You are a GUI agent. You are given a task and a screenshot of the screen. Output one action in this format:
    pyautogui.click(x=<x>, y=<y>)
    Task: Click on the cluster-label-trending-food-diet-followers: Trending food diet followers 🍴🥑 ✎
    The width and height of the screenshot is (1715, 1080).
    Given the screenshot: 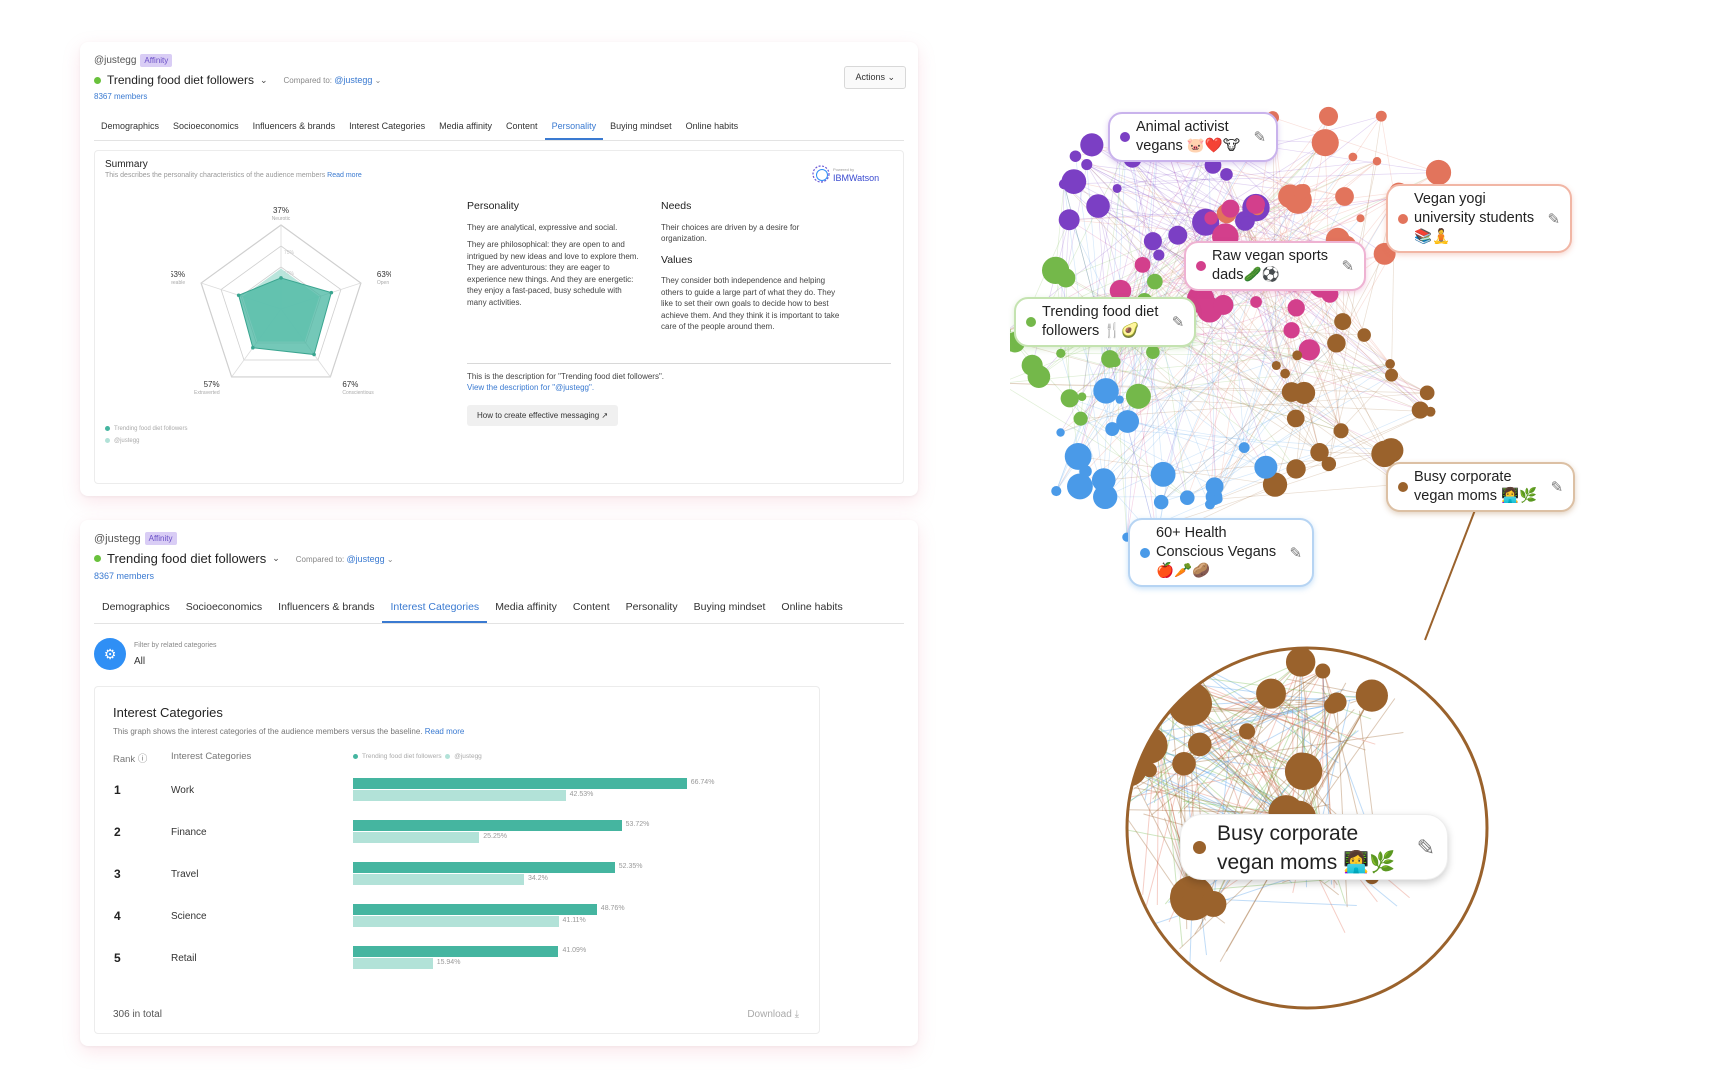 What is the action you would take?
    pyautogui.click(x=1105, y=322)
    